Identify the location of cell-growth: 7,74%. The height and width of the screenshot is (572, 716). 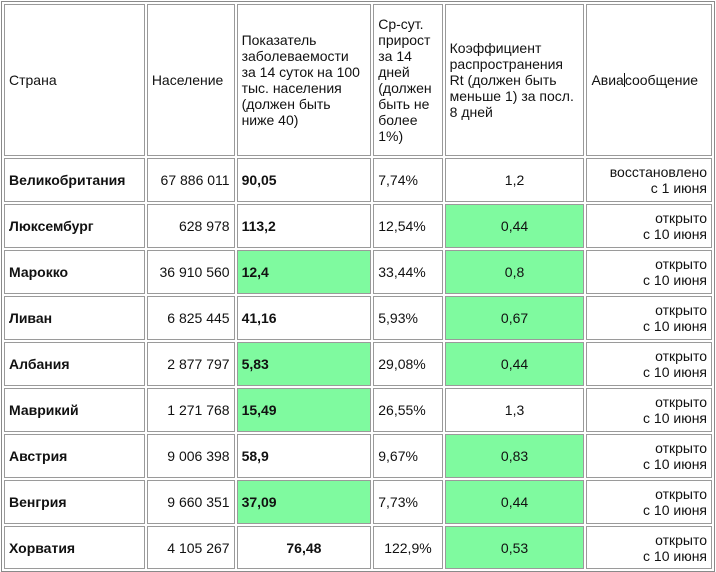
(408, 180).